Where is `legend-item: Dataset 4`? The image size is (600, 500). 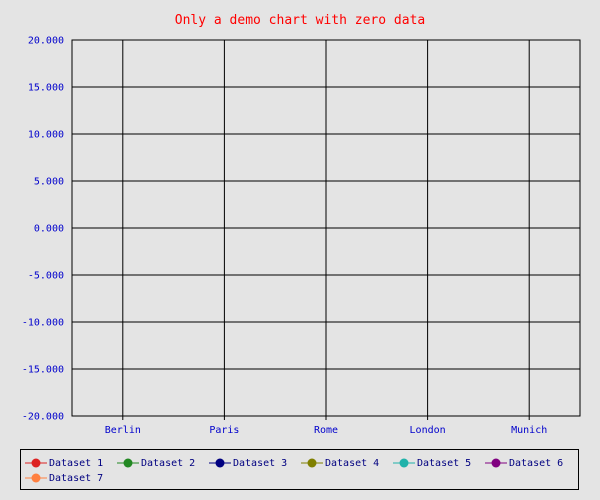
legend-item: Dataset 4 is located at coordinates (340, 463).